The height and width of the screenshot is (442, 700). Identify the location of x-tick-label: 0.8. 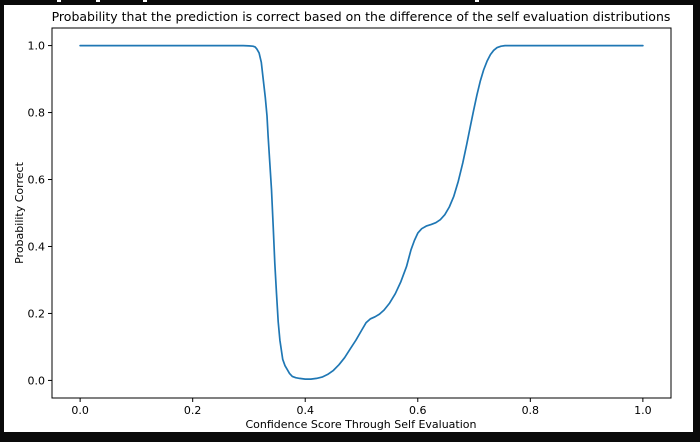
(531, 410).